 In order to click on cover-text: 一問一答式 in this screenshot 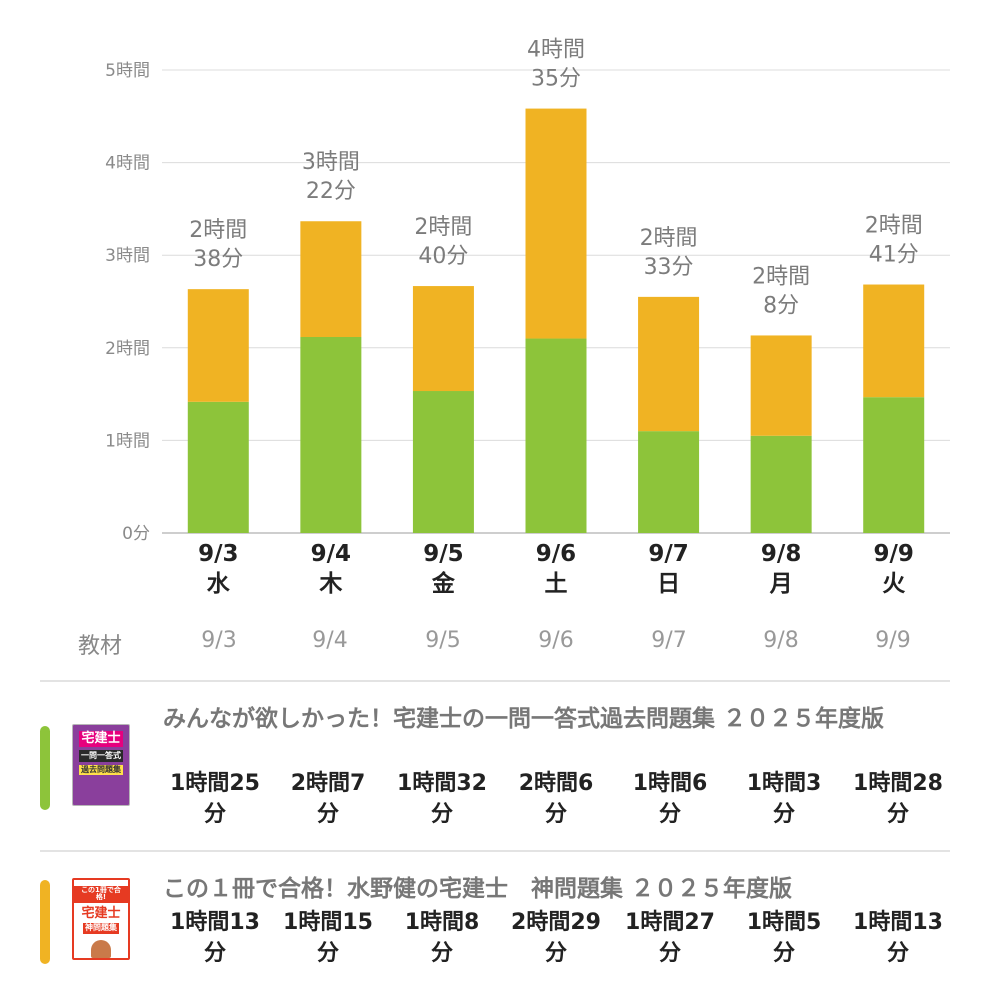, I will do `click(101, 756)`.